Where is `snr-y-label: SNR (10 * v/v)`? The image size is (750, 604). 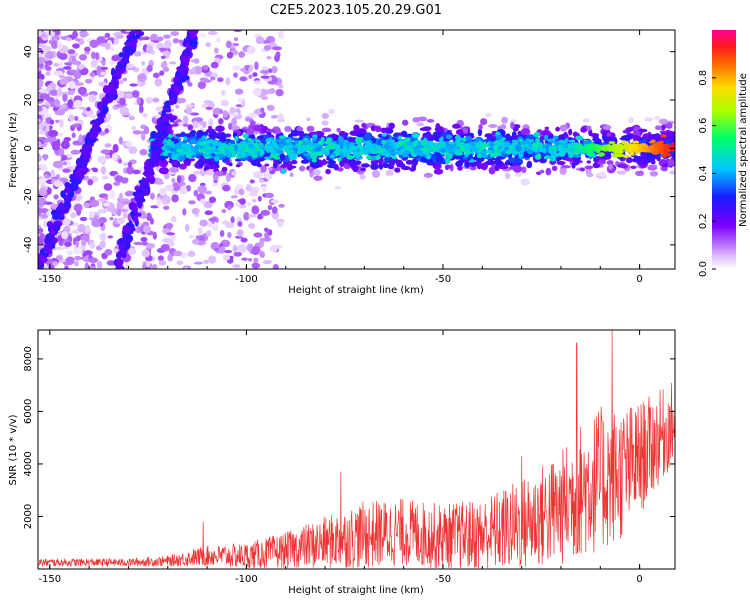 snr-y-label: SNR (10 * v/v) is located at coordinates (13, 449).